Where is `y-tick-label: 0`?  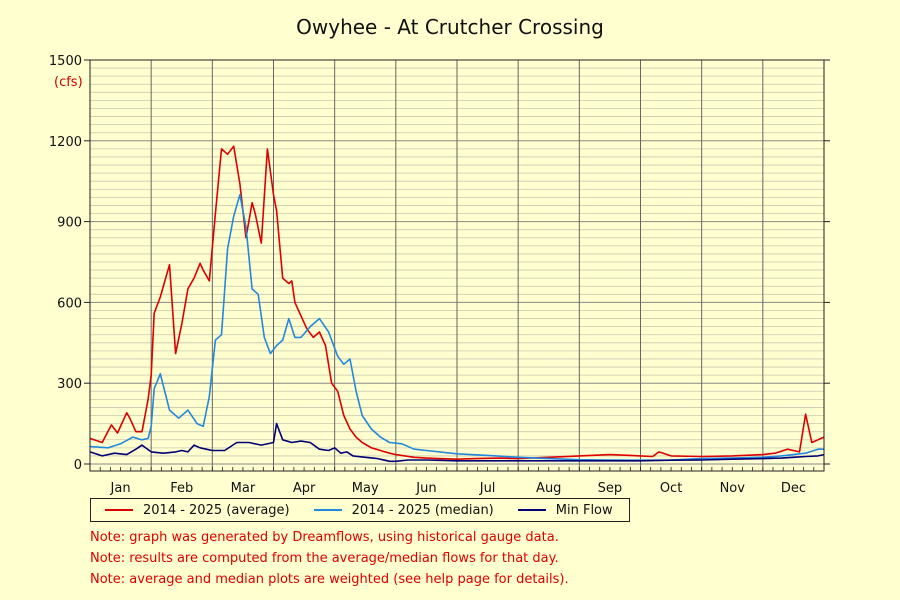 y-tick-label: 0 is located at coordinates (78, 465).